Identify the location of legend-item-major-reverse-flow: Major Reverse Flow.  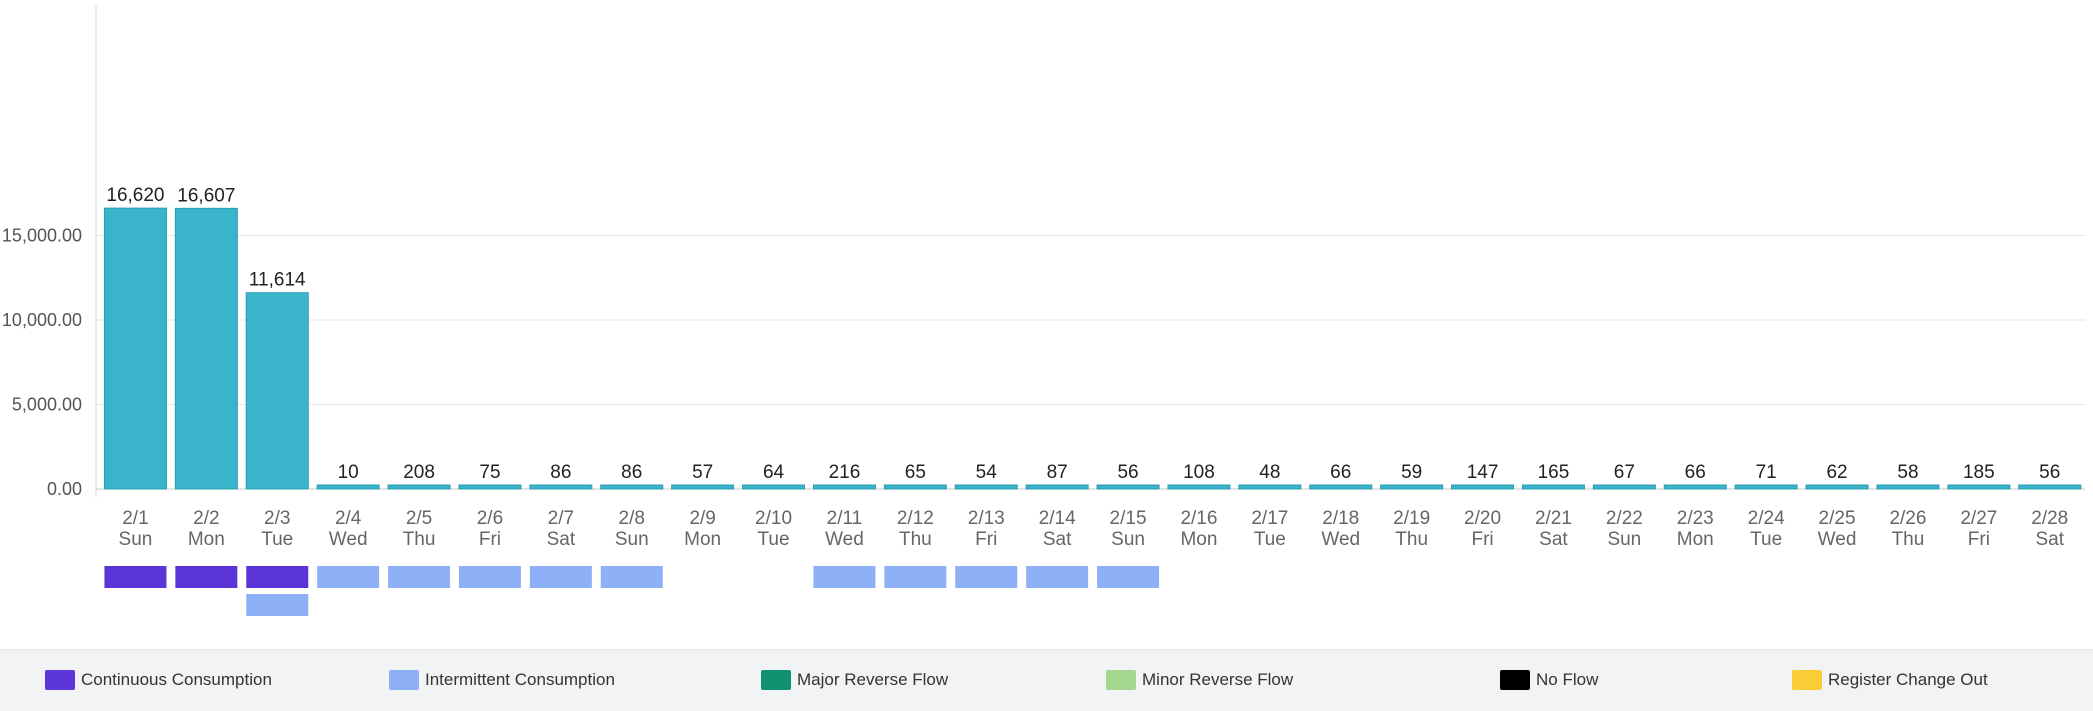
(854, 680).